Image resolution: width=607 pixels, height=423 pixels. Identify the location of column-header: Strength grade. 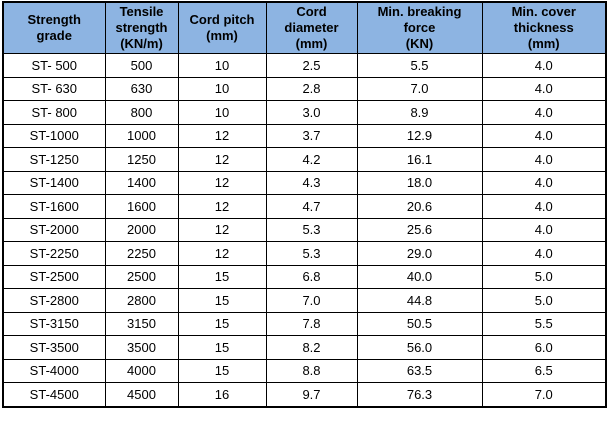
(54, 27).